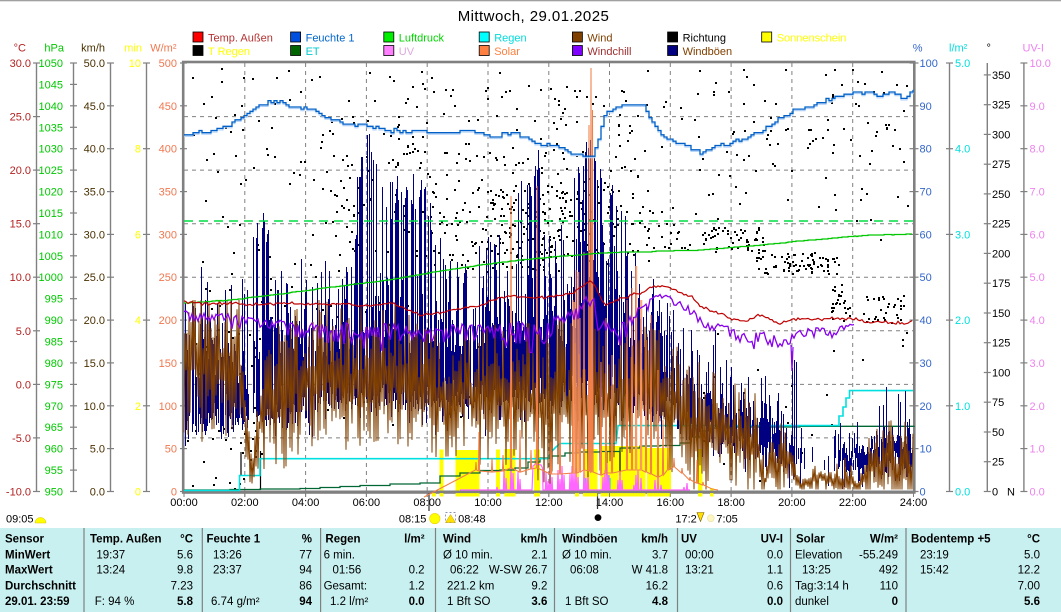 Image resolution: width=1061 pixels, height=612 pixels. What do you see at coordinates (20, 520) in the screenshot?
I see `svg-text: 09:05` at bounding box center [20, 520].